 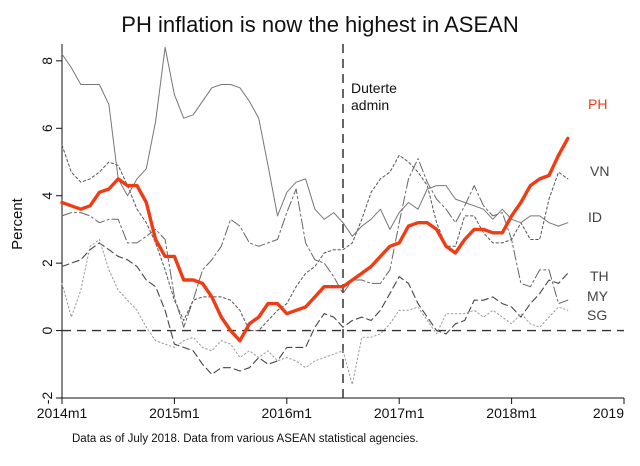 What do you see at coordinates (511, 413) in the screenshot?
I see `x-tick-label: 2018m1` at bounding box center [511, 413].